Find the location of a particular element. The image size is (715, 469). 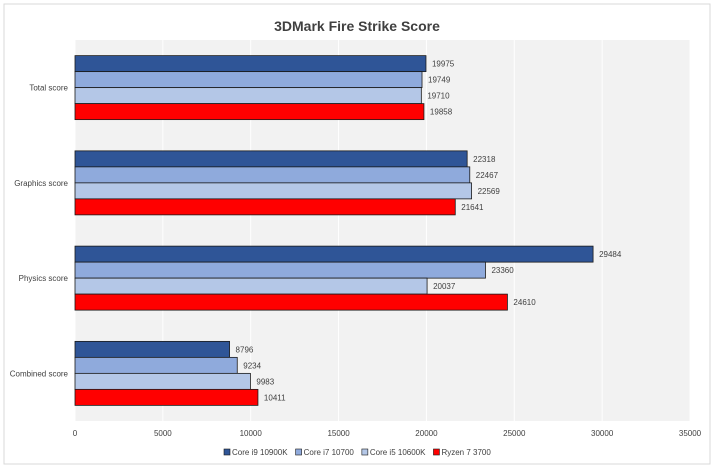

data-label: 19858 is located at coordinates (441, 112).